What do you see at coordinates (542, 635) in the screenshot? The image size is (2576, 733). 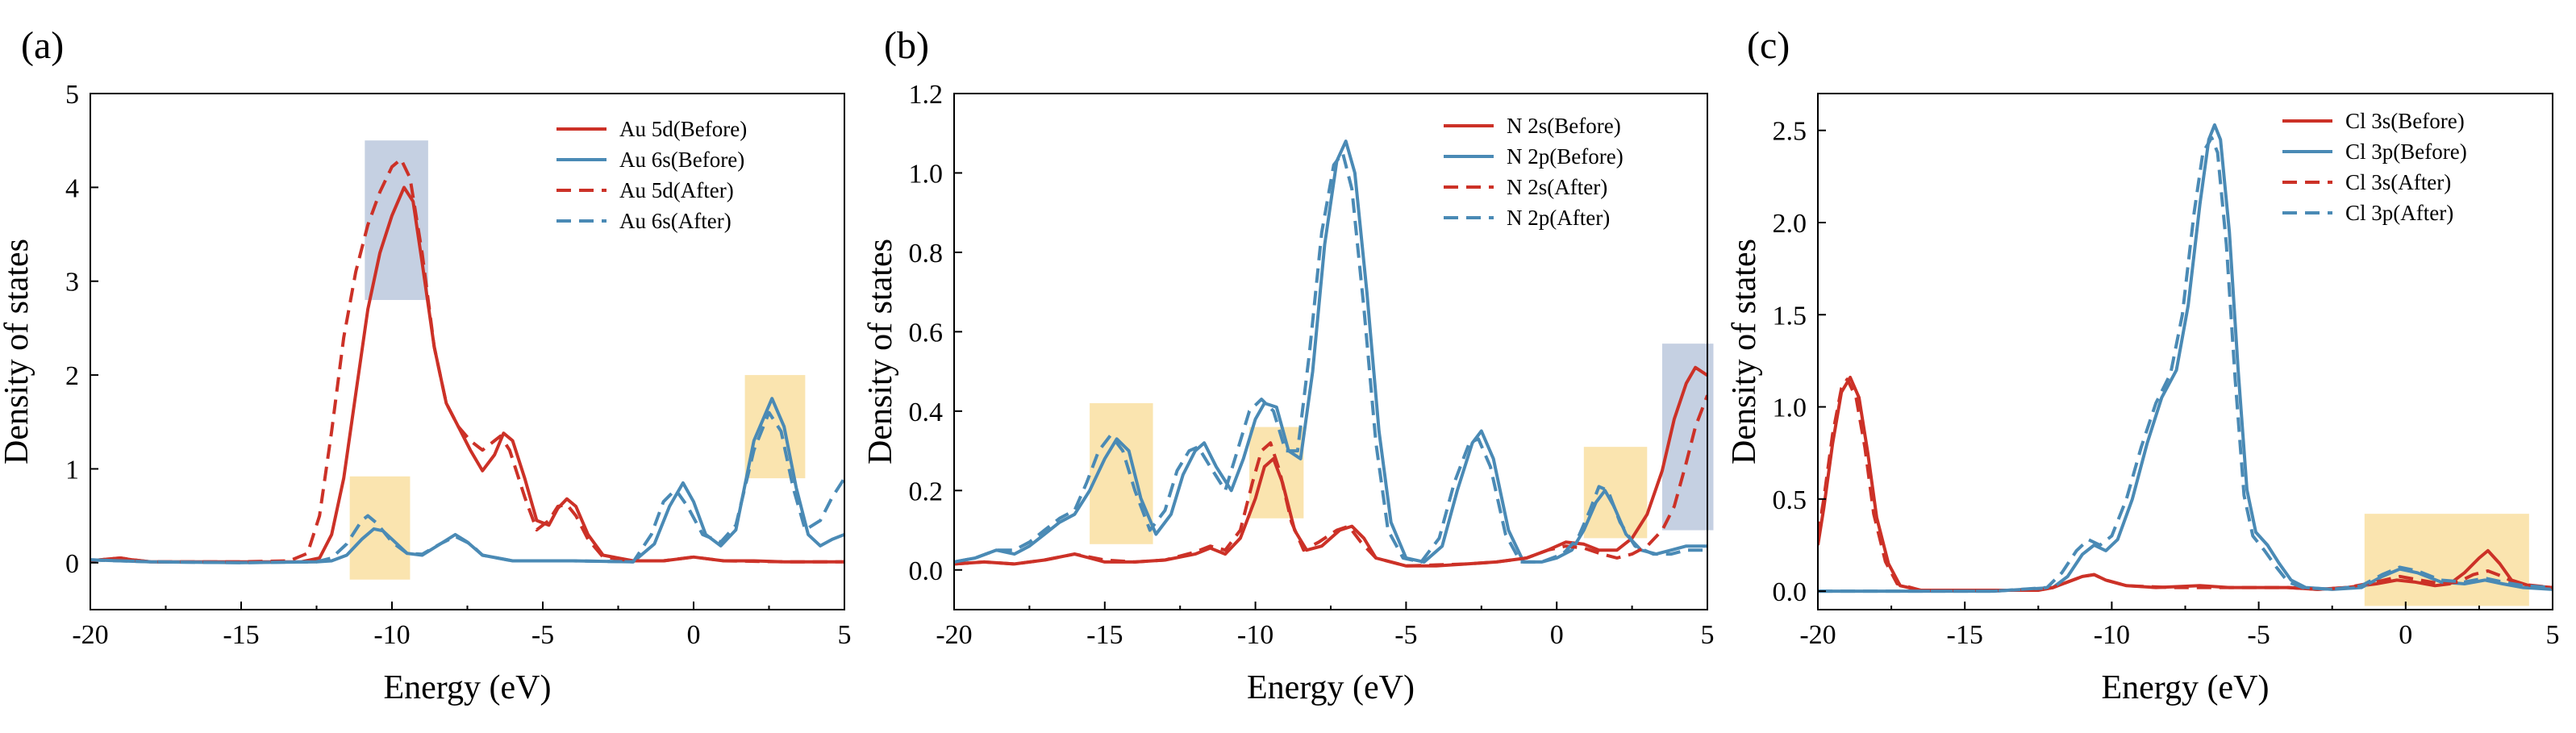 I see `panel-a-x-tick-label: -5` at bounding box center [542, 635].